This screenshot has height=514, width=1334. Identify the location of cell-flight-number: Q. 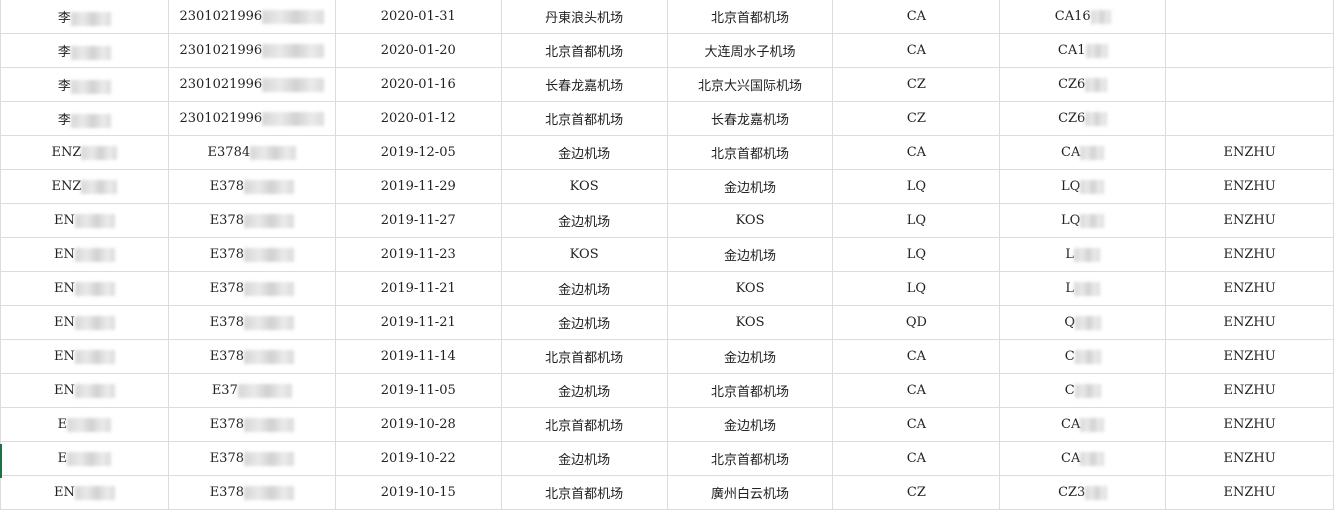
(1083, 322).